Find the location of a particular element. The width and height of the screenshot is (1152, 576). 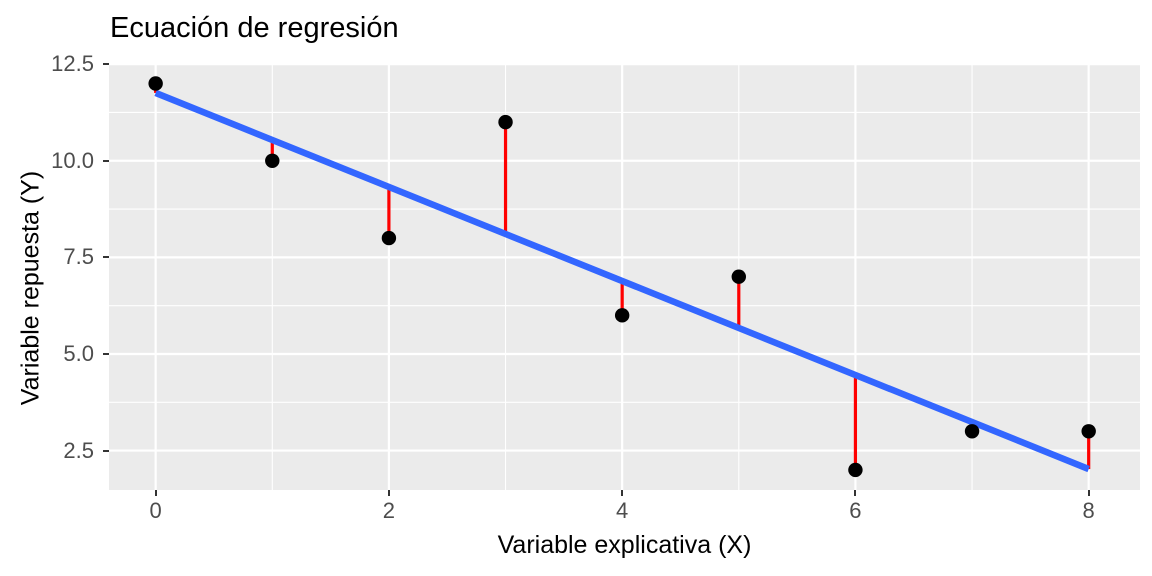

x-tick-label: 8 is located at coordinates (1088, 510).